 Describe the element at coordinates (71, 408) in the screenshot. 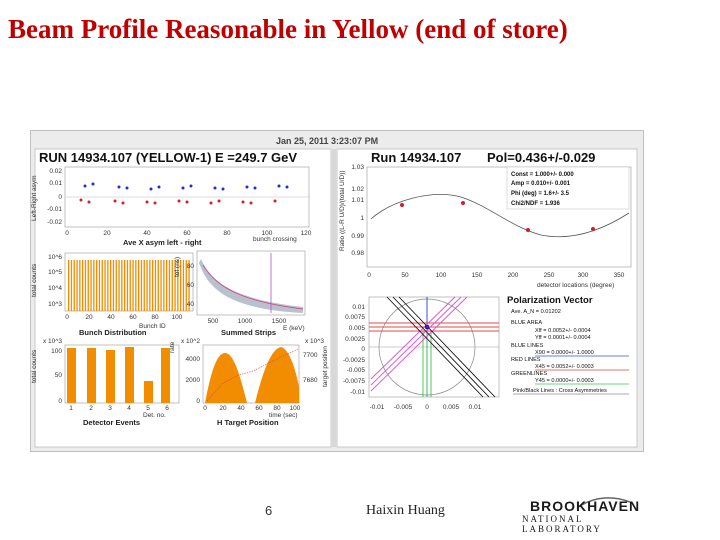

I see `detector-xtick: 1` at that location.